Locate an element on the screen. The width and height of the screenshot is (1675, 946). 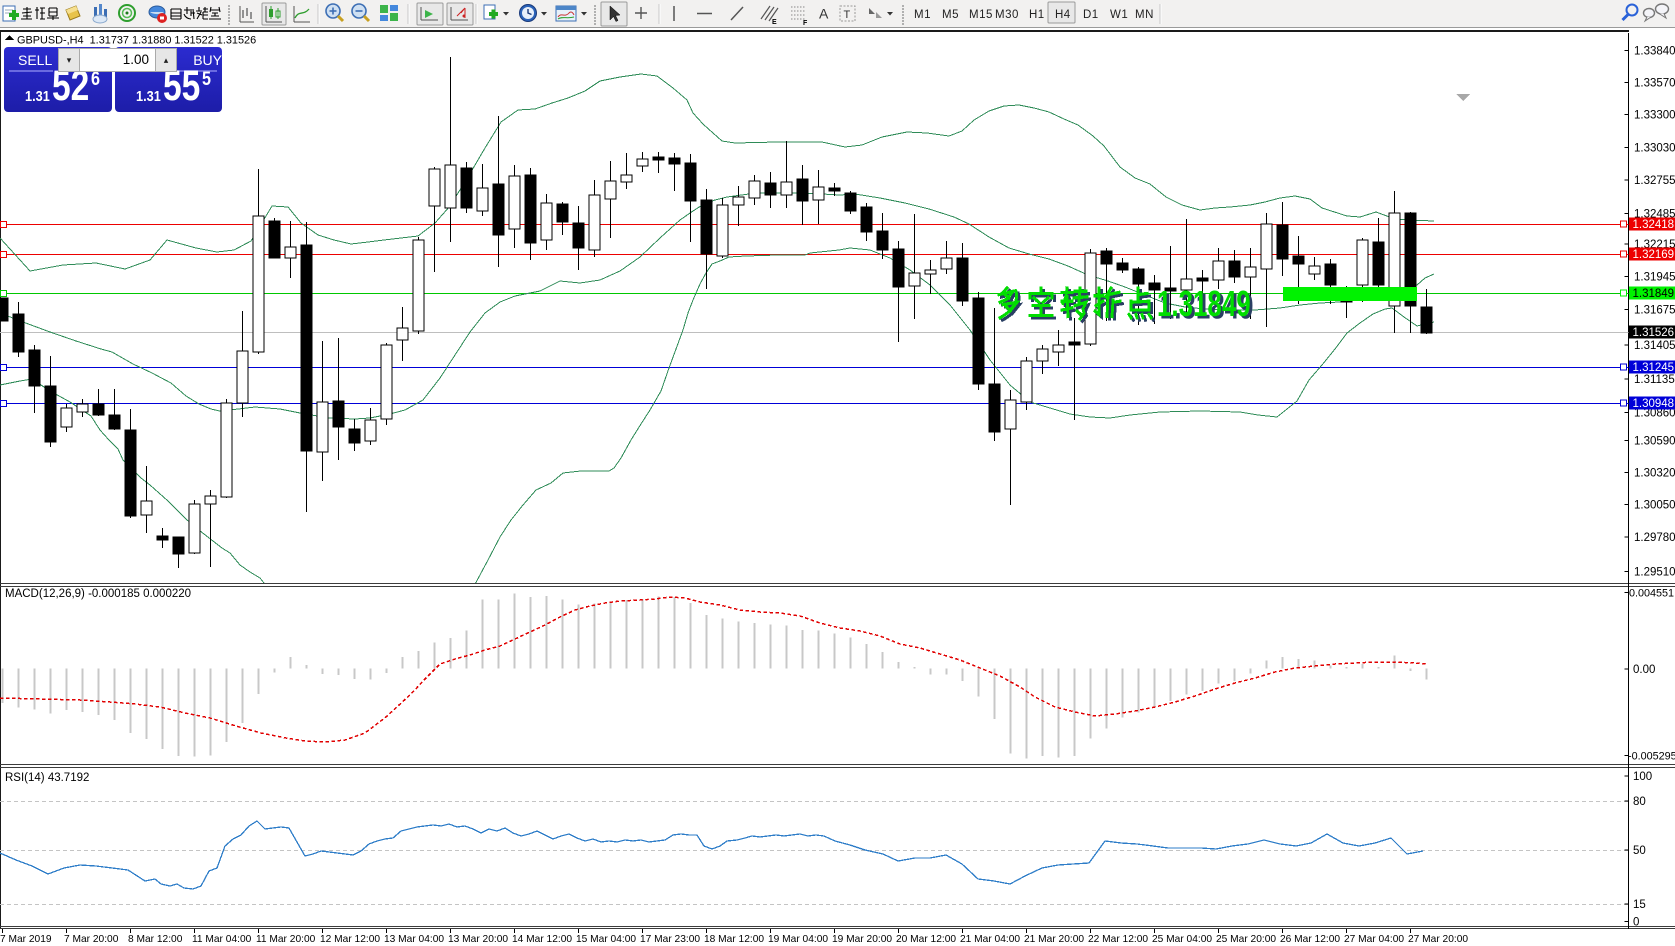
svg-text: 12 Mar 12:00 is located at coordinates (350, 939).